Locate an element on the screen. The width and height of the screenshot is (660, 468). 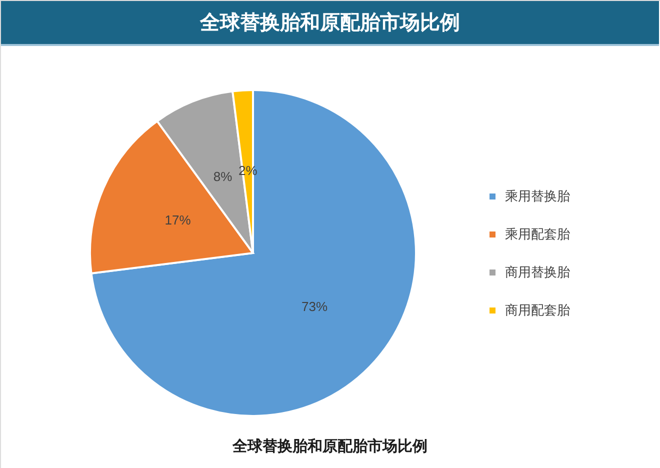
legend-label: 乘用配套胎 is located at coordinates (537, 234).